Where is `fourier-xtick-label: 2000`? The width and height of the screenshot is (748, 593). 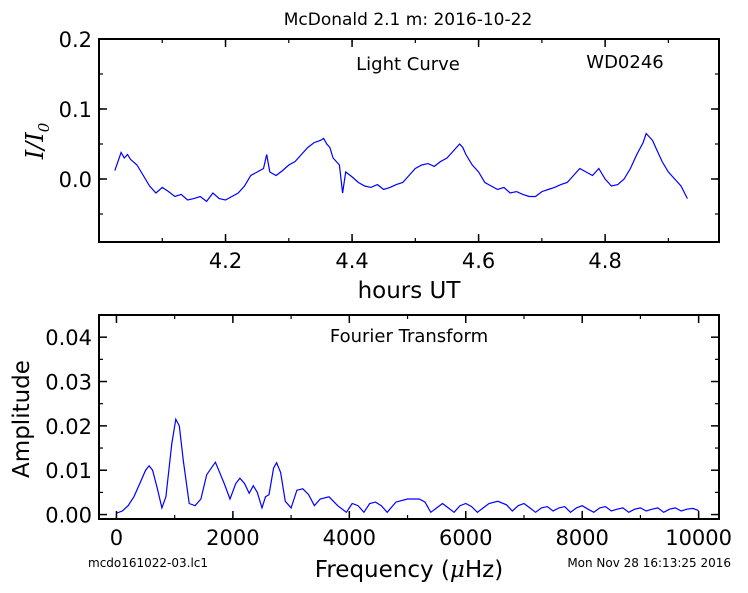 fourier-xtick-label: 2000 is located at coordinates (232, 538).